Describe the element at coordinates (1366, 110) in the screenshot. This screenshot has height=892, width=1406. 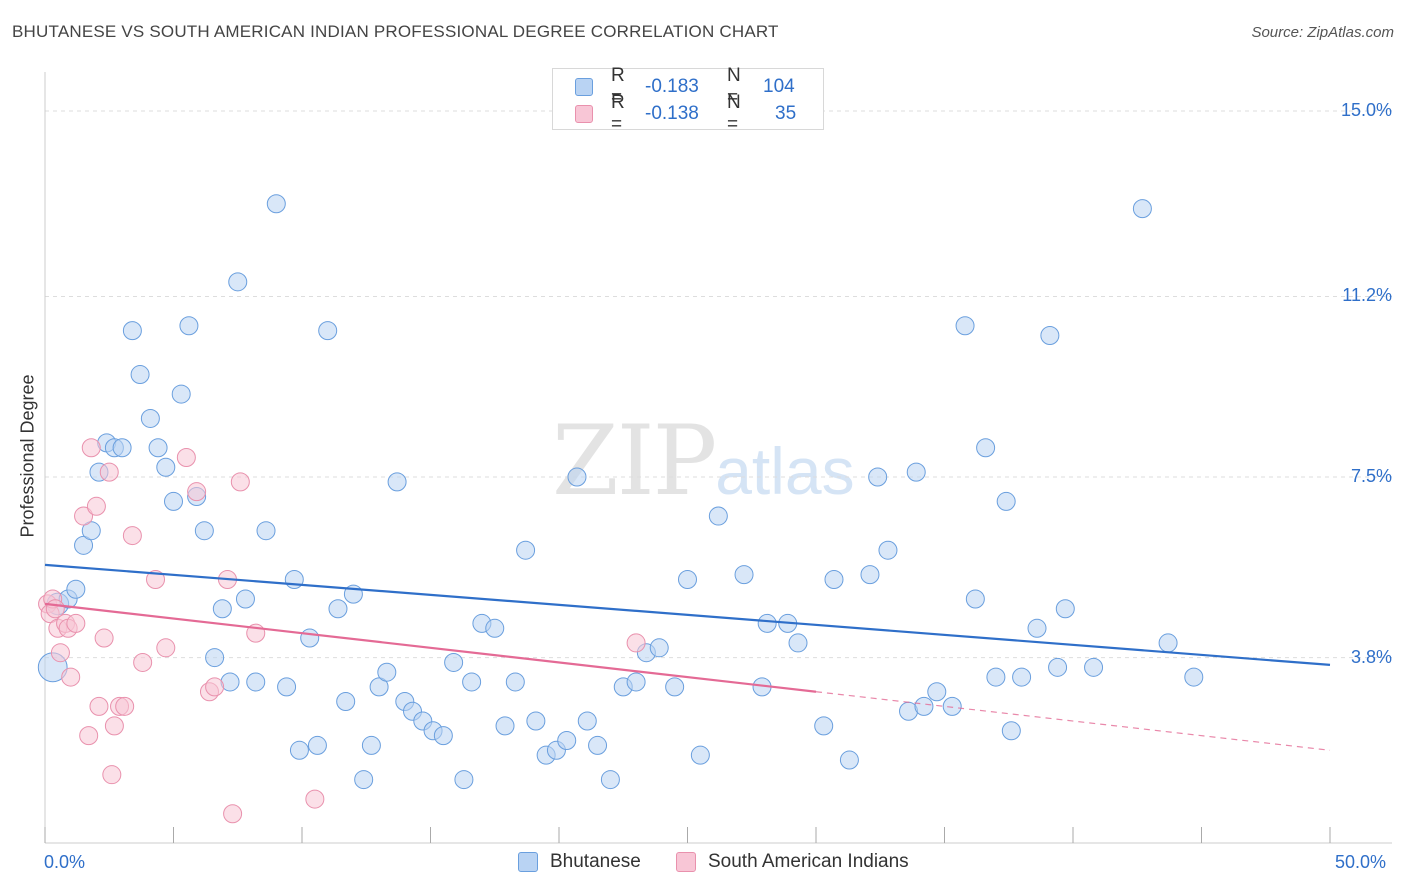
I see `y-tick-label: 15.0%` at that location.